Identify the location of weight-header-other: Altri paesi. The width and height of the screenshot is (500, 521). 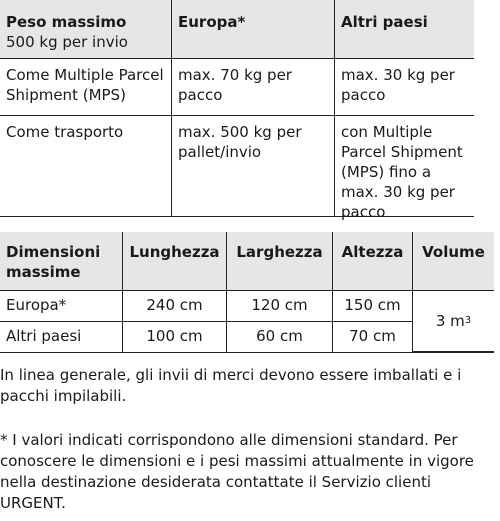
(404, 29).